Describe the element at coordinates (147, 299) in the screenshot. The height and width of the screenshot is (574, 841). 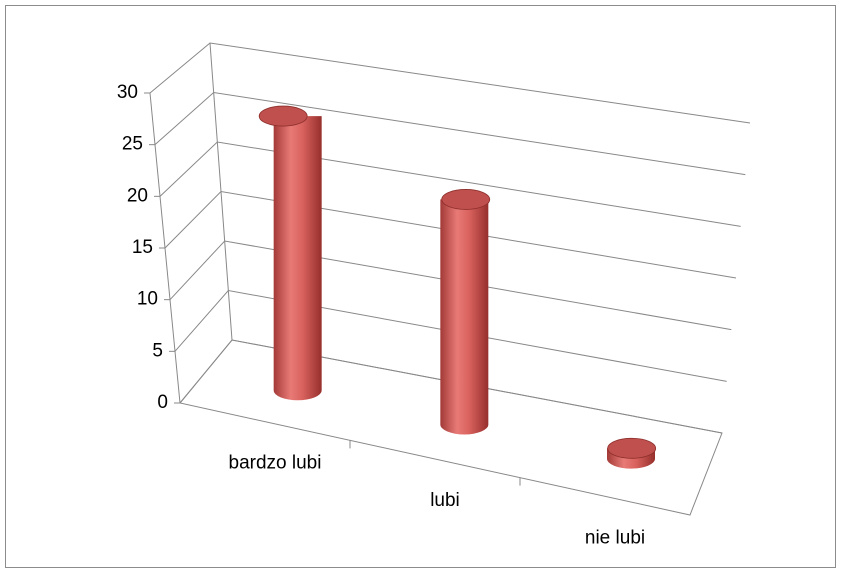
I see `y-tick-label: 10` at that location.